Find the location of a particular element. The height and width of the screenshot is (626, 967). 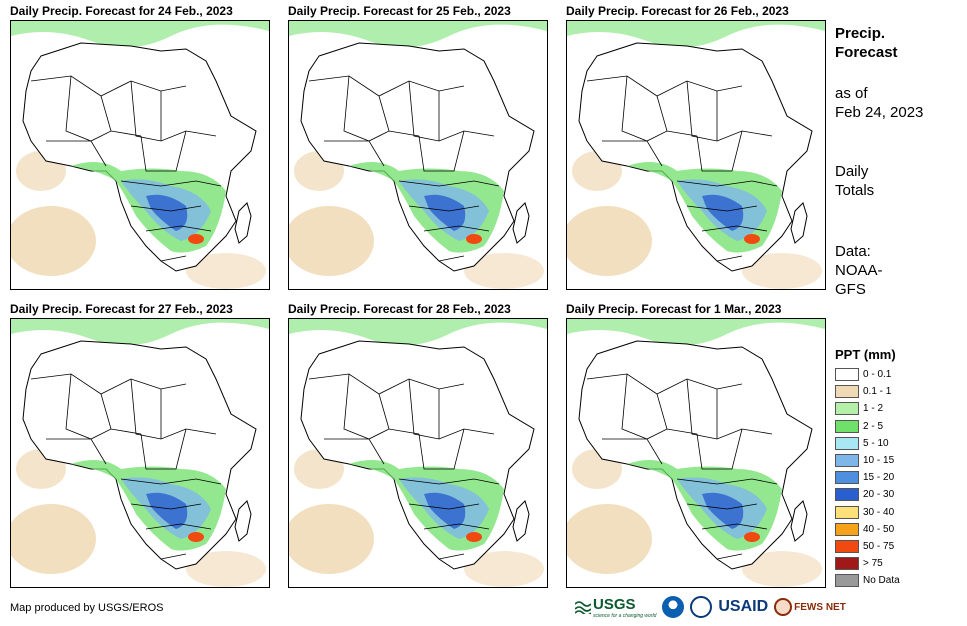

usgs-logo: USGS science for a changing world is located at coordinates (615, 607).